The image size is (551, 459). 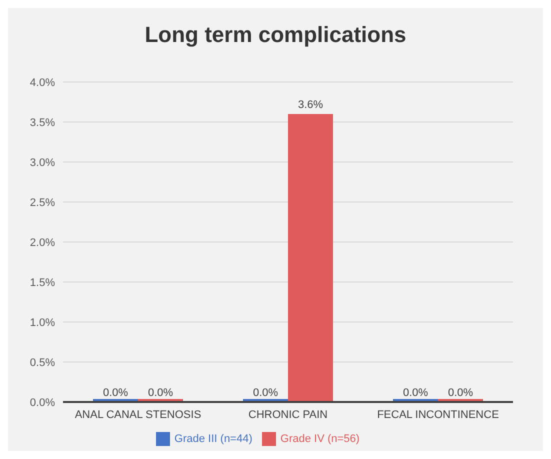 What do you see at coordinates (276, 35) in the screenshot?
I see `chart-title: Long term complications` at bounding box center [276, 35].